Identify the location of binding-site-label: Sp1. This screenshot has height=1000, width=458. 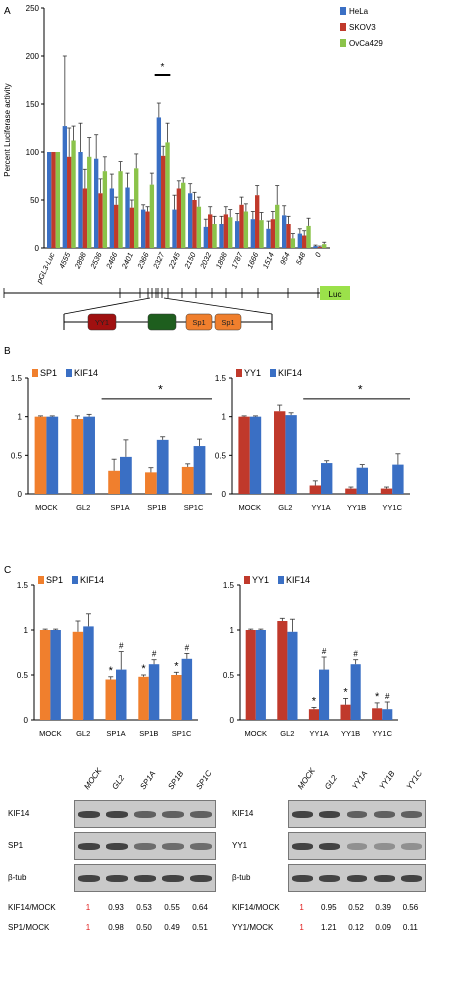
(227, 322).